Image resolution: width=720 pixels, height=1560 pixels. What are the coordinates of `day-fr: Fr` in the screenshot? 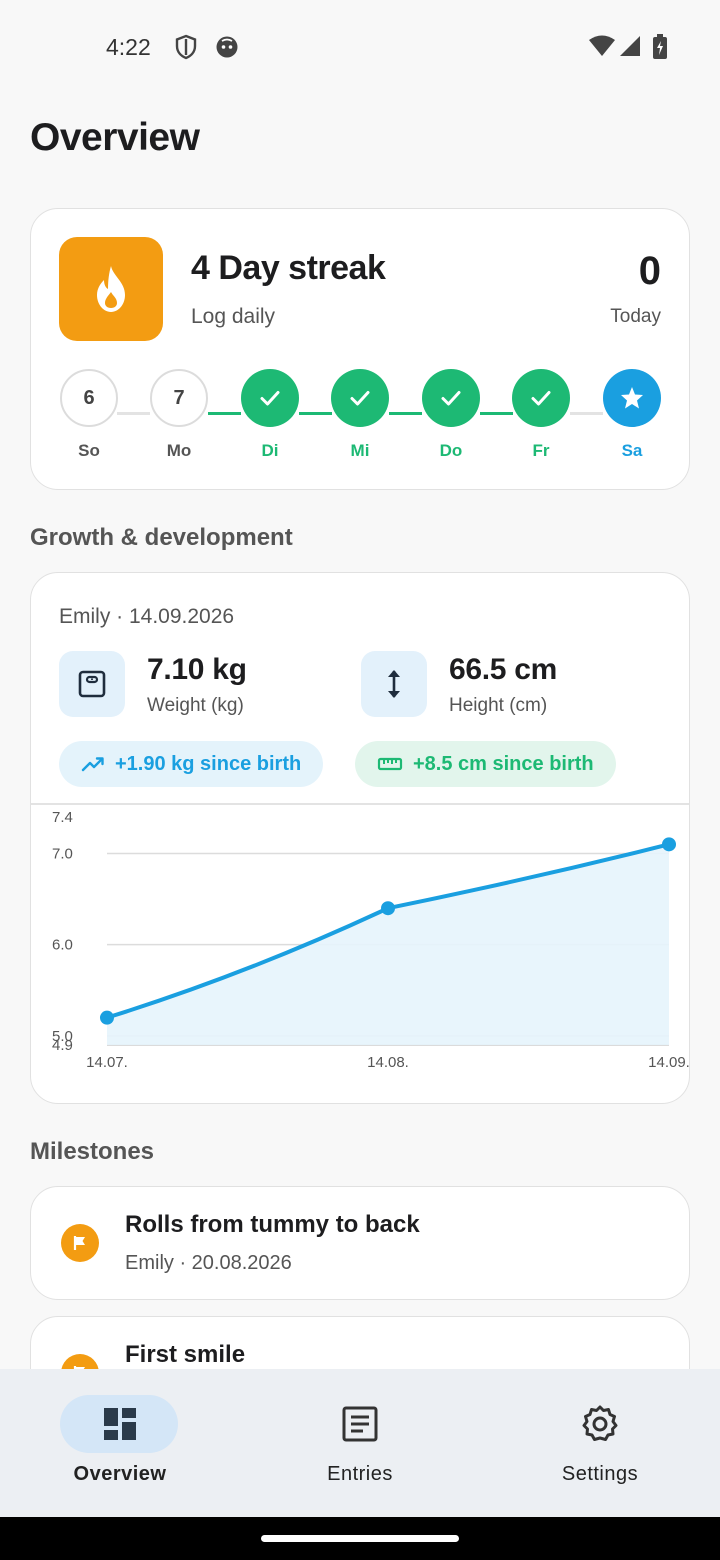 It's located at (541, 415).